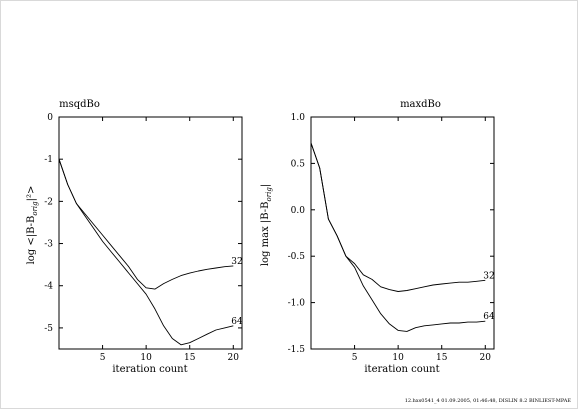  I want to click on y-tick-label: -1.0, so click(297, 304).